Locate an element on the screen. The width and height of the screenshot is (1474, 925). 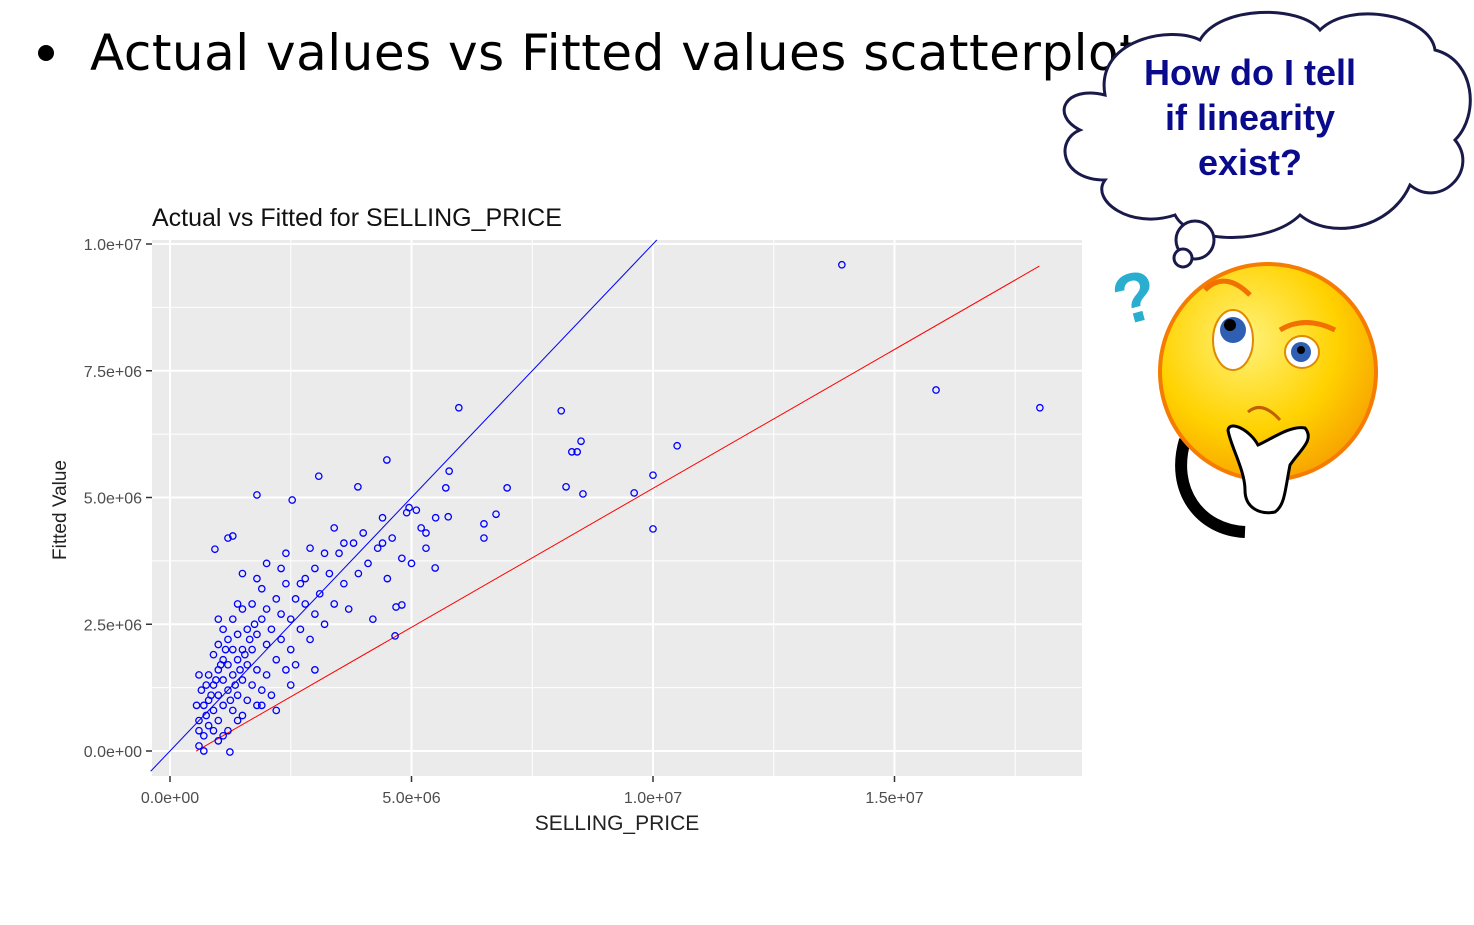
thinking-smiley-icon: ? is located at coordinates (1241, 396).